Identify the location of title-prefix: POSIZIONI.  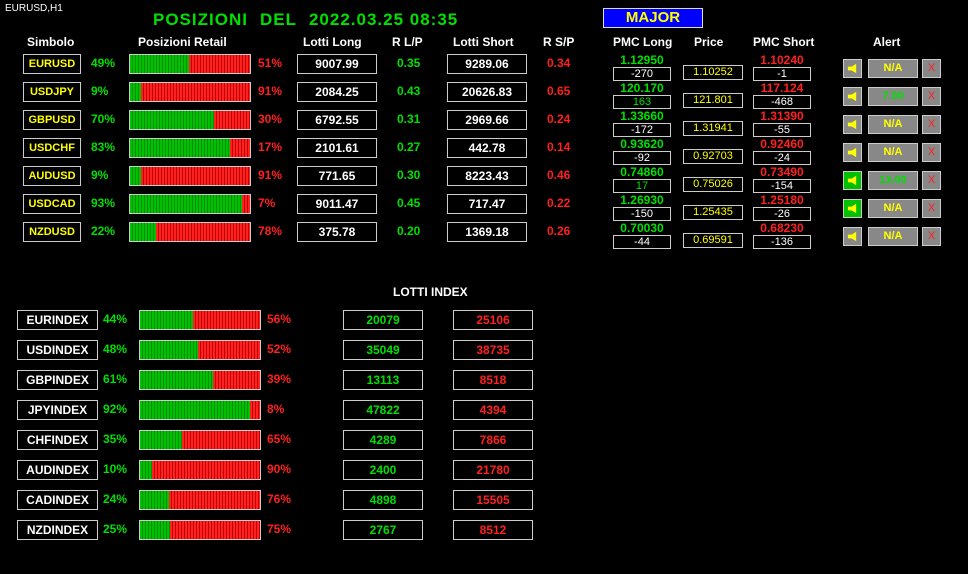
(200, 19).